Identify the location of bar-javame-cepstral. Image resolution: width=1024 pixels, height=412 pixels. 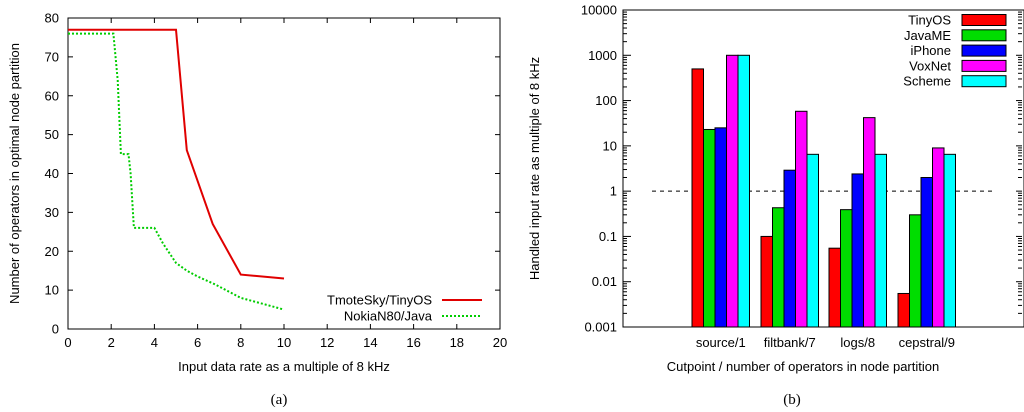
(915, 271).